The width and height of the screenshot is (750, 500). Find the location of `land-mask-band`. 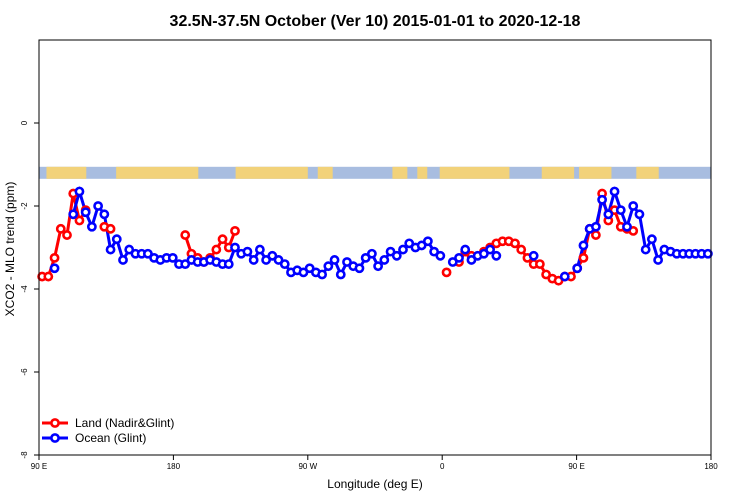

land-mask-band is located at coordinates (375, 172).